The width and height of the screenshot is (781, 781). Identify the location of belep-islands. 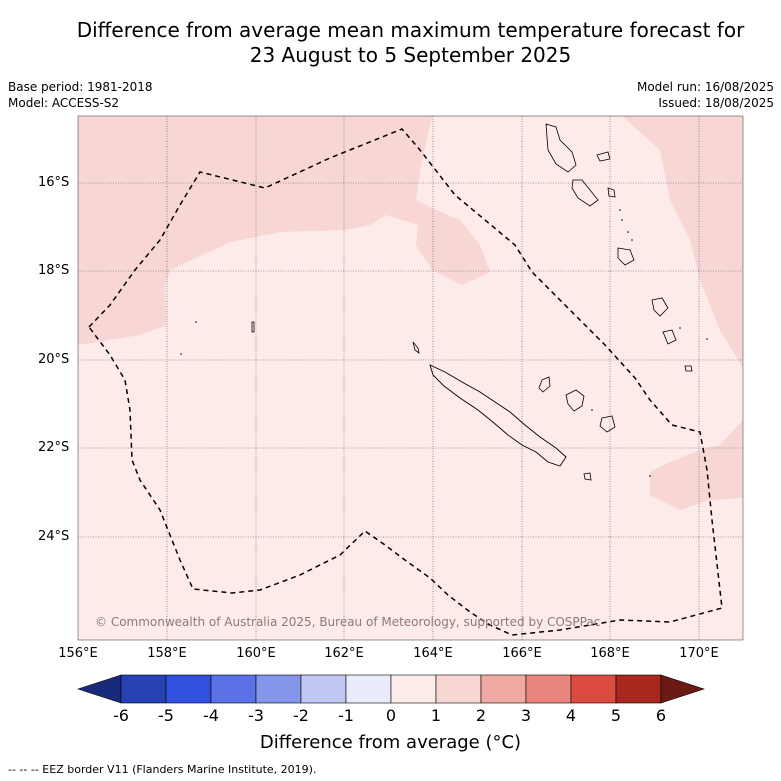
(416, 347).